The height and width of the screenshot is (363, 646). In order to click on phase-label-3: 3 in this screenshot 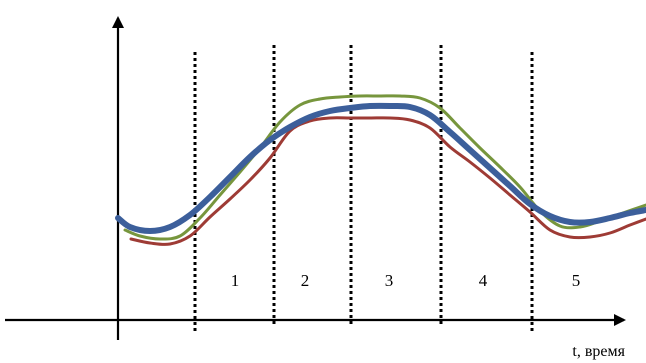, I will do `click(389, 280)`.